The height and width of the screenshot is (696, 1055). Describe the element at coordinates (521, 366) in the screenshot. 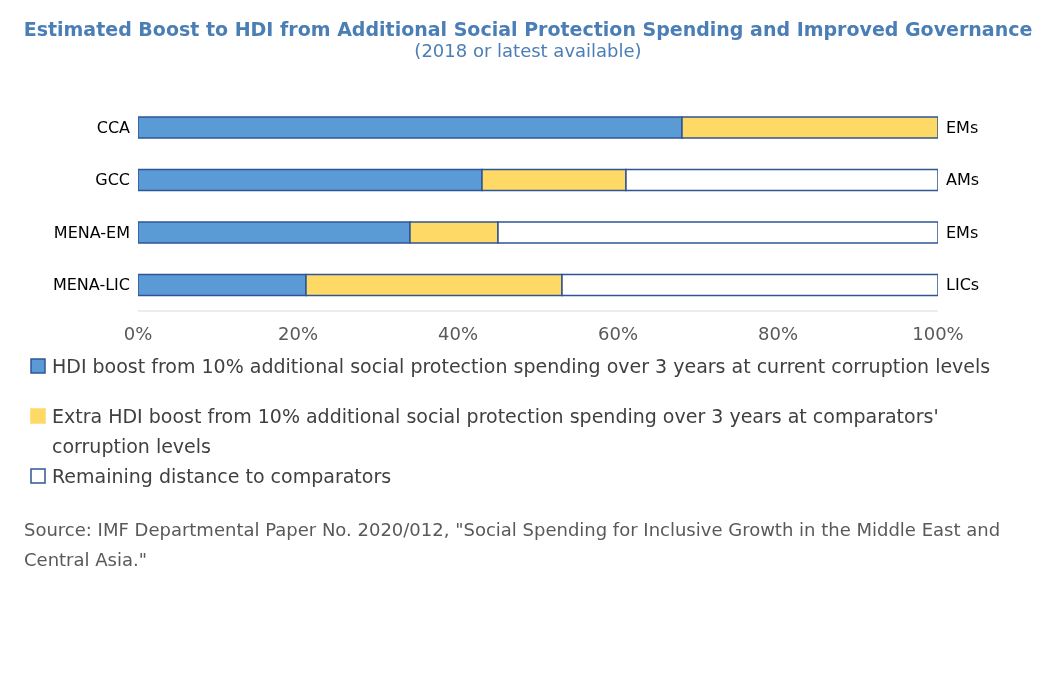

I see `legend-label: HDI boost from 10% additional social protection spending over 3 years at current corruption levels` at that location.